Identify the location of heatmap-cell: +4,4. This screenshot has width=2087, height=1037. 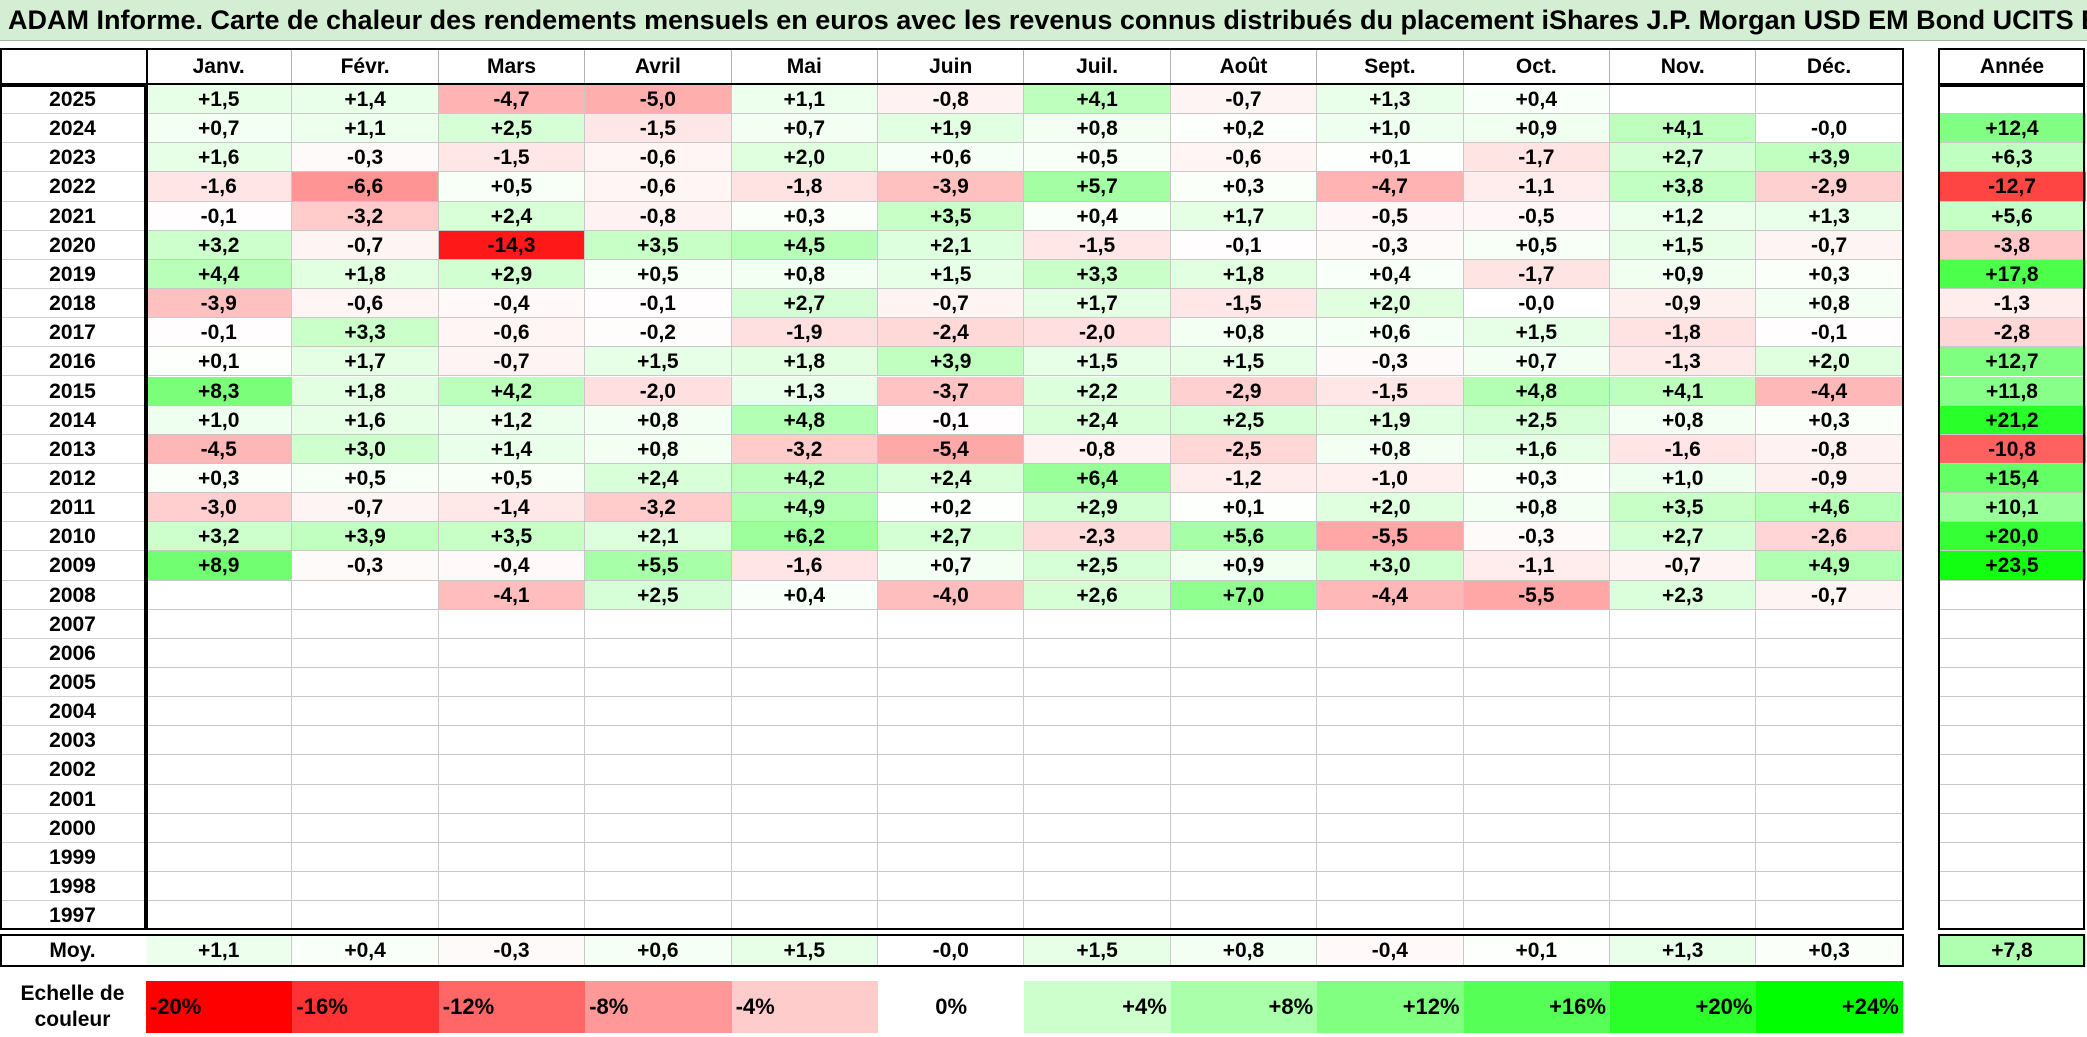
(219, 274).